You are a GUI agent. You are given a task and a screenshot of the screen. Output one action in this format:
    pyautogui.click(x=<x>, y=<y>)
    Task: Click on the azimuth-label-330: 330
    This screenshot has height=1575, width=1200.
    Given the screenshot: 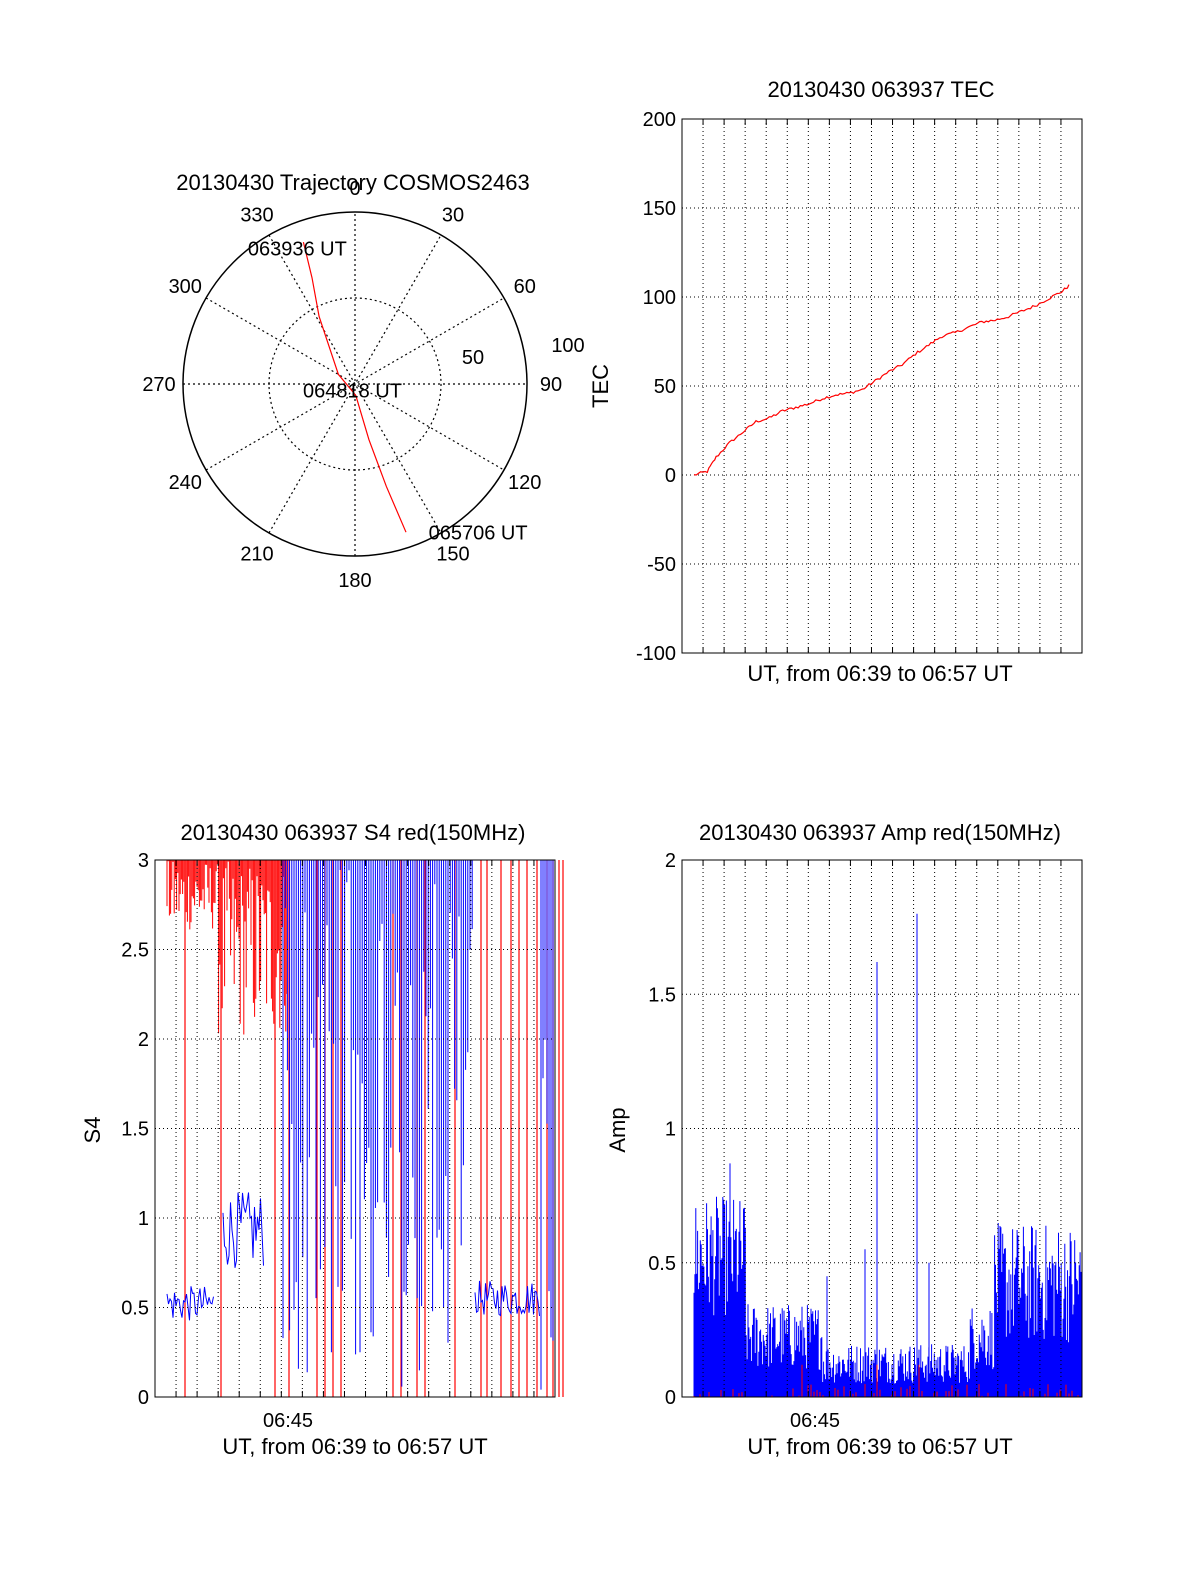 What is the action you would take?
    pyautogui.click(x=256, y=215)
    